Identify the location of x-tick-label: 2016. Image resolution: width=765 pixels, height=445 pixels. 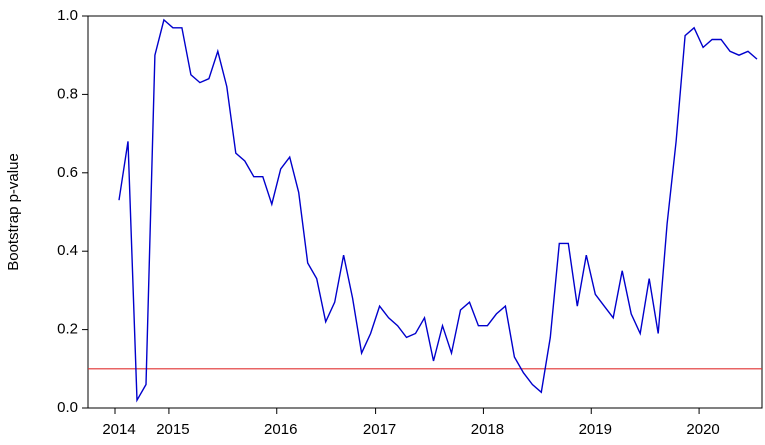
(280, 429).